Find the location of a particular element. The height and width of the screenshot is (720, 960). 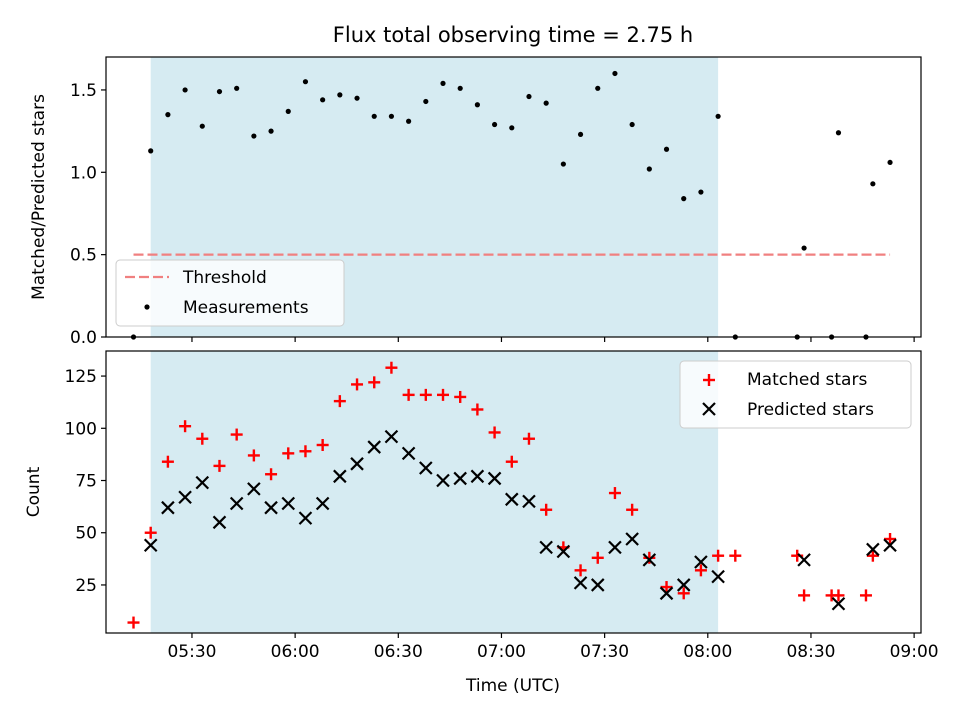

bottom-legend: Matched stars Predicted stars is located at coordinates (795, 394).